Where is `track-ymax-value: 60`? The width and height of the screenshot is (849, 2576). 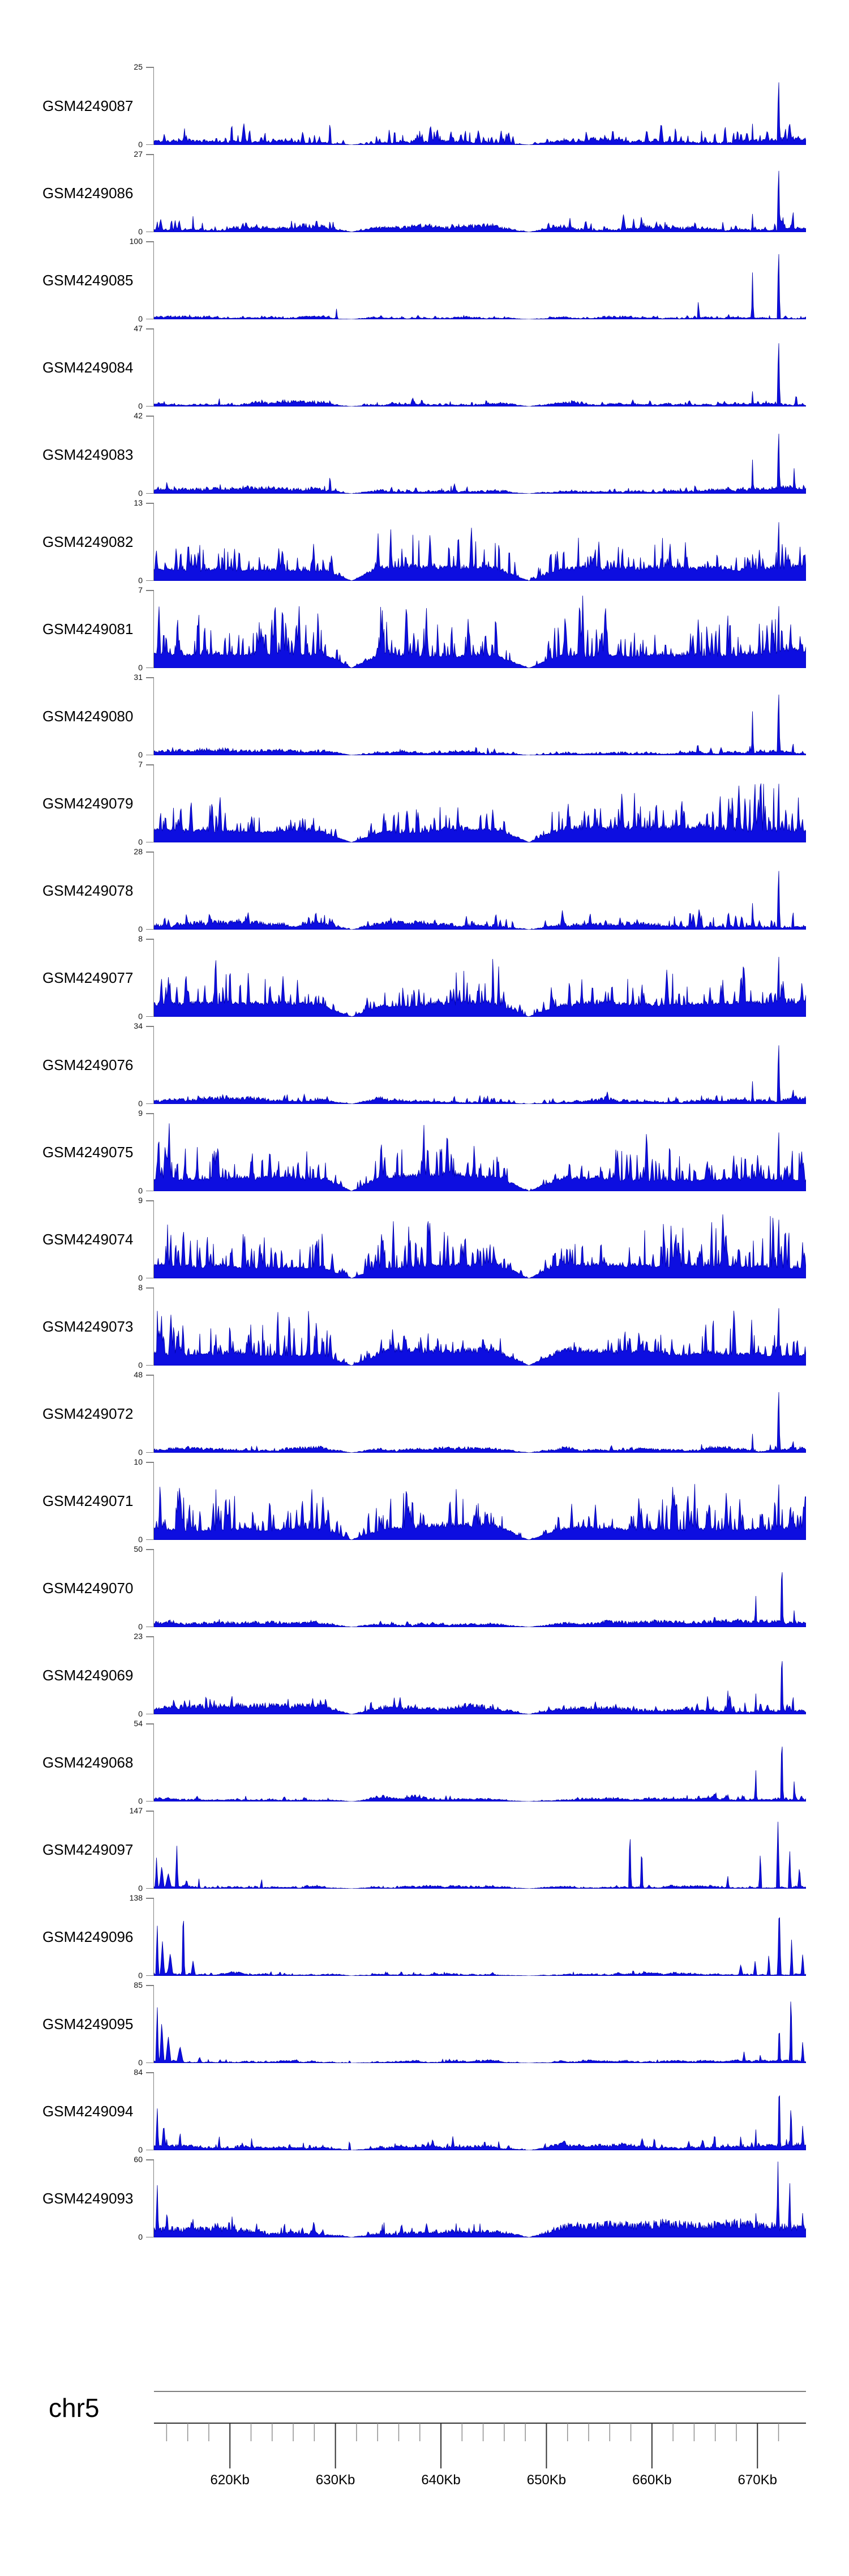
track-ymax-value: 60 is located at coordinates (138, 2159).